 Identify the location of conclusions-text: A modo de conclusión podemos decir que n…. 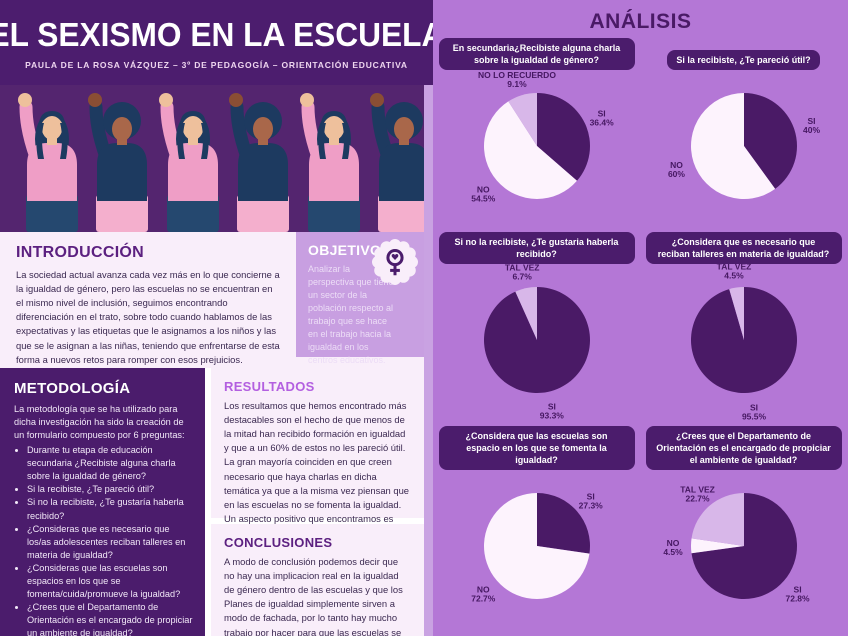
(313, 596).